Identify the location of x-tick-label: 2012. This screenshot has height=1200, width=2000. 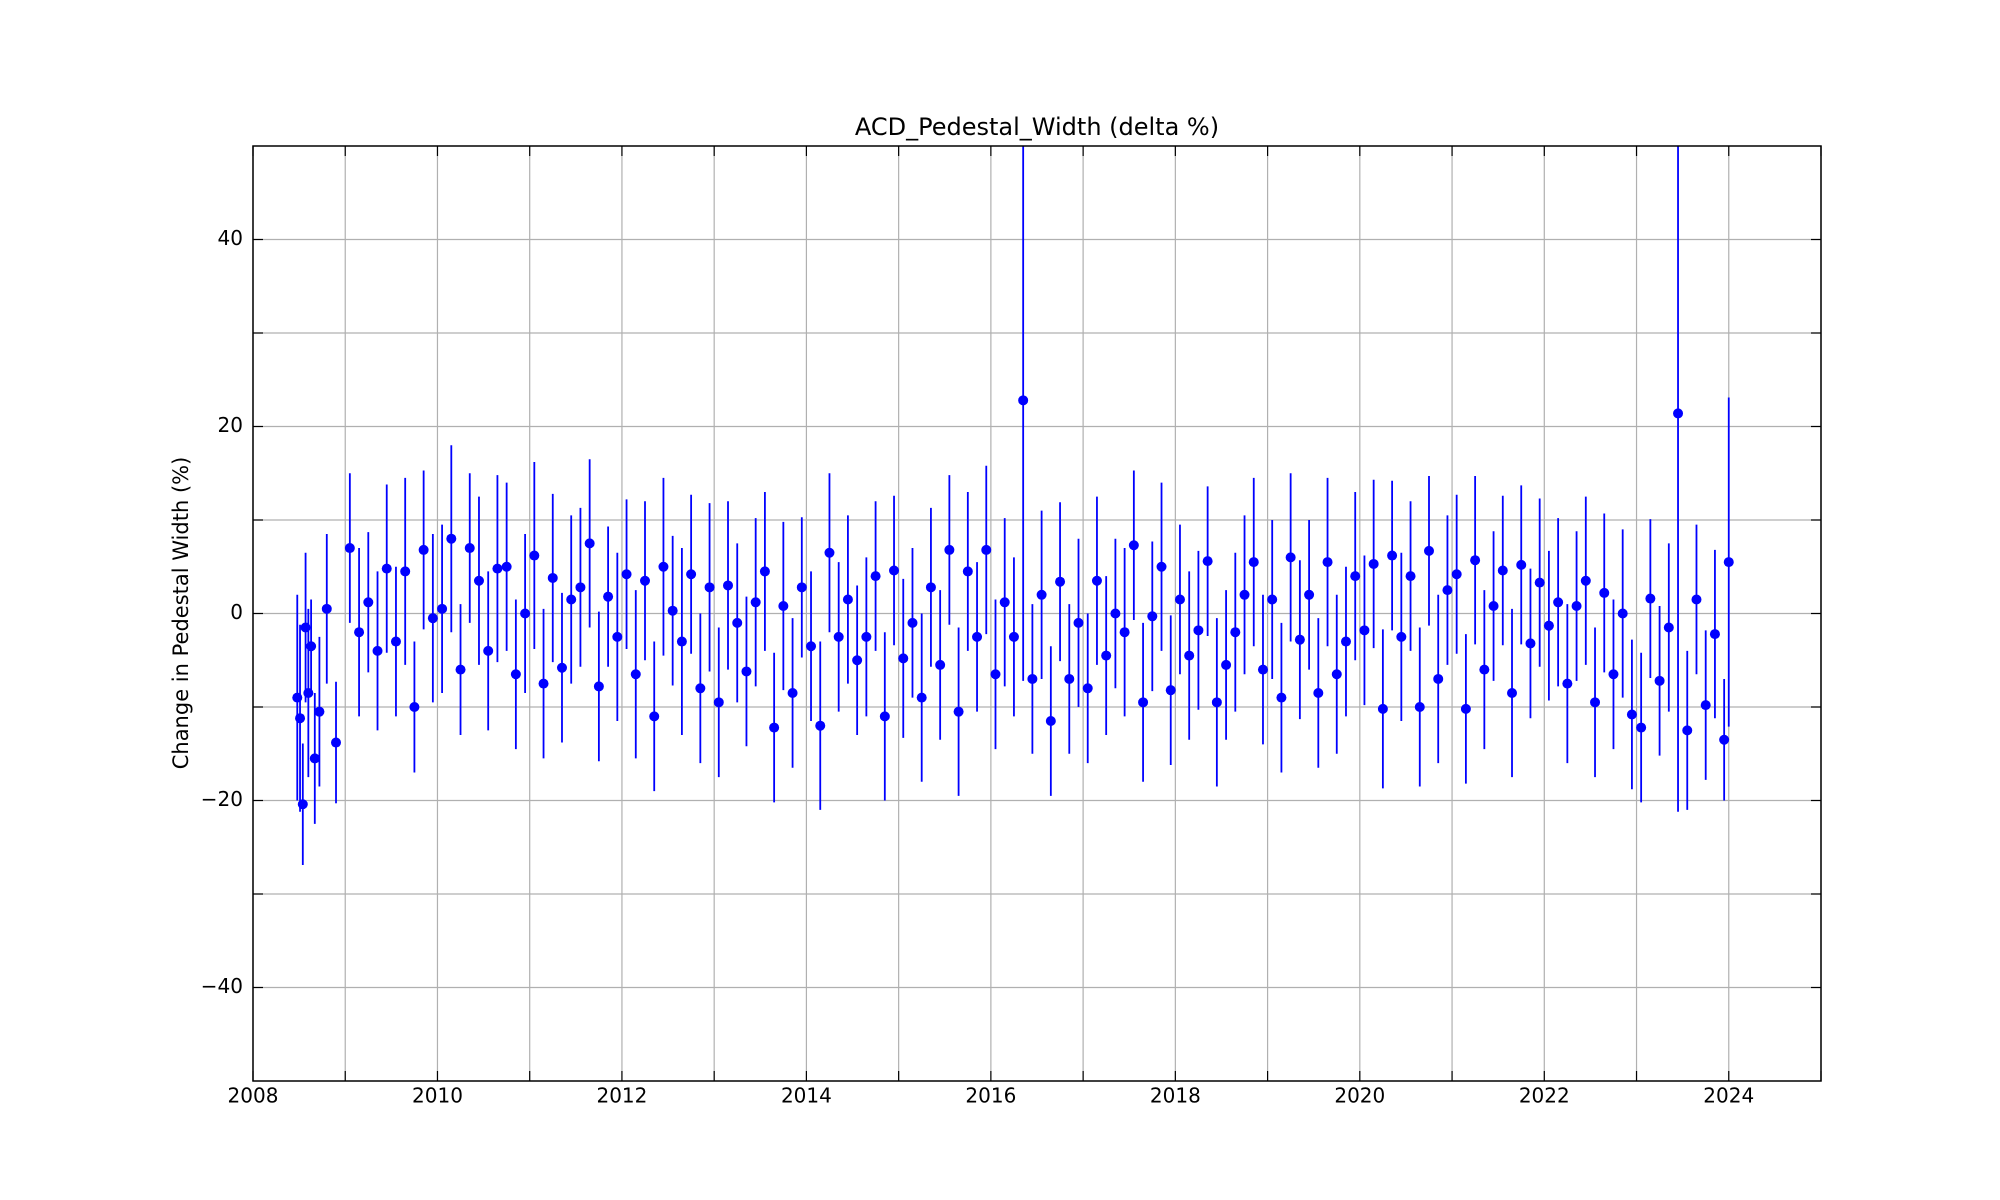
(621, 1096).